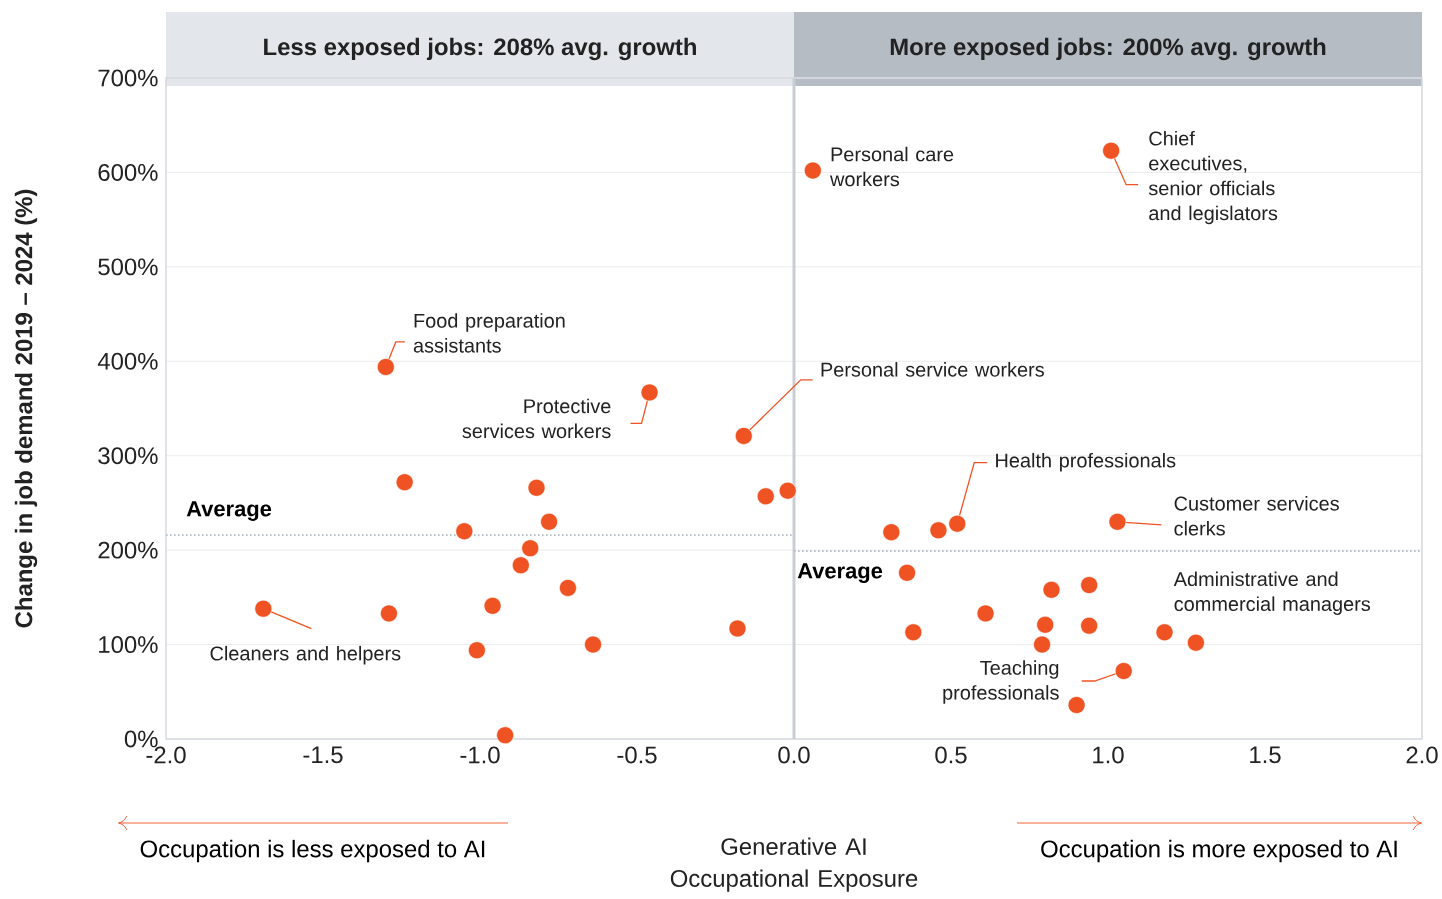  I want to click on x-tick-label: 0.5, so click(951, 755).